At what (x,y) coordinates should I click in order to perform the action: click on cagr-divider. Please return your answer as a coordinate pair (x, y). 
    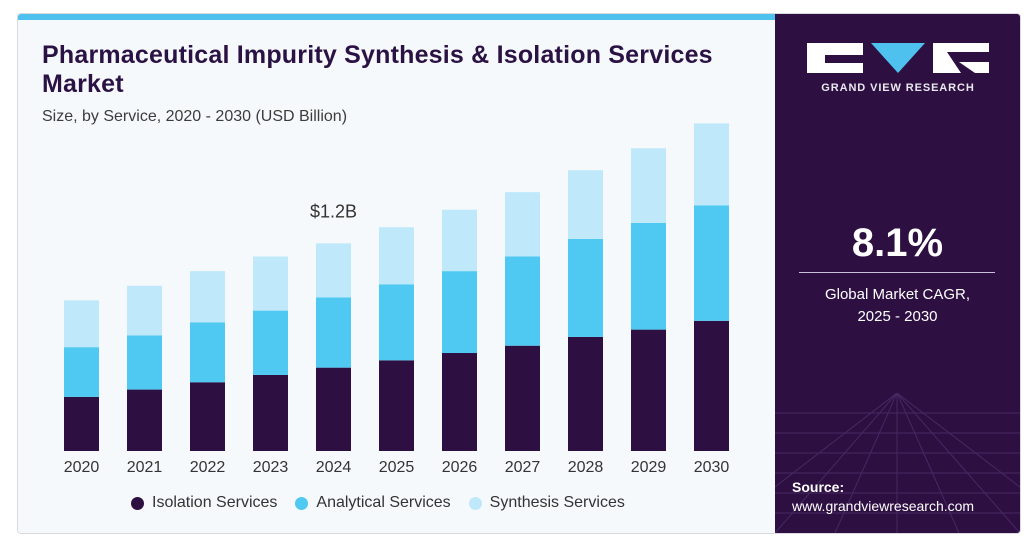
    Looking at the image, I should click on (897, 272).